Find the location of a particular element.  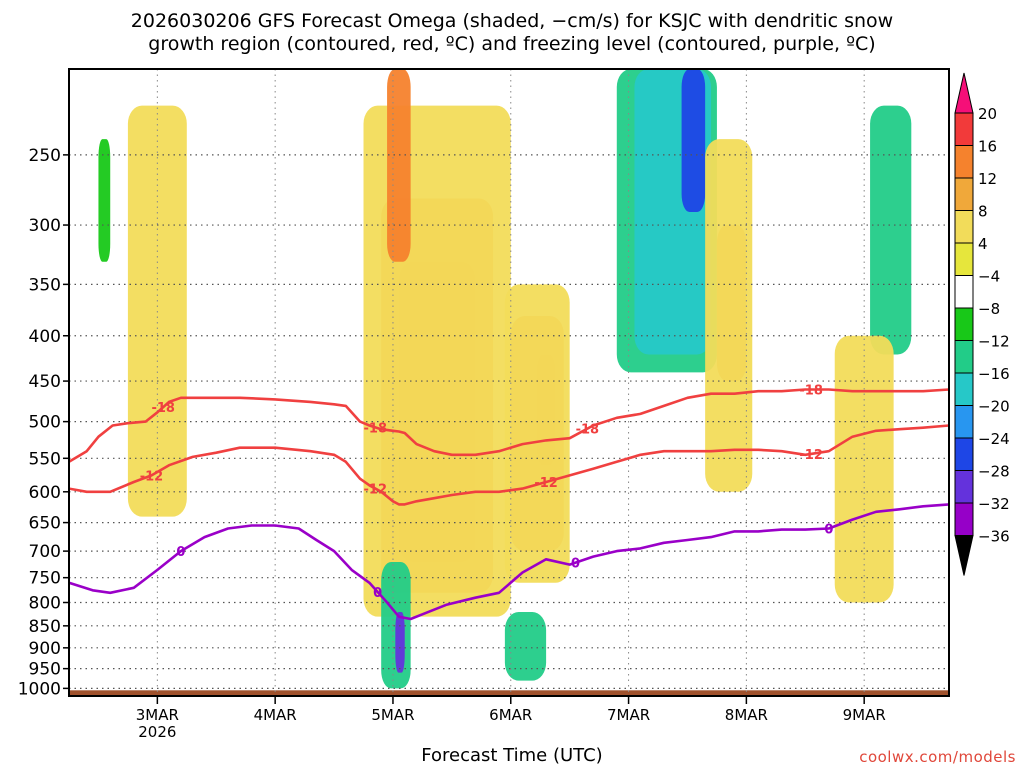

contour-label-dgz-minus18-0: -18 is located at coordinates (163, 408).